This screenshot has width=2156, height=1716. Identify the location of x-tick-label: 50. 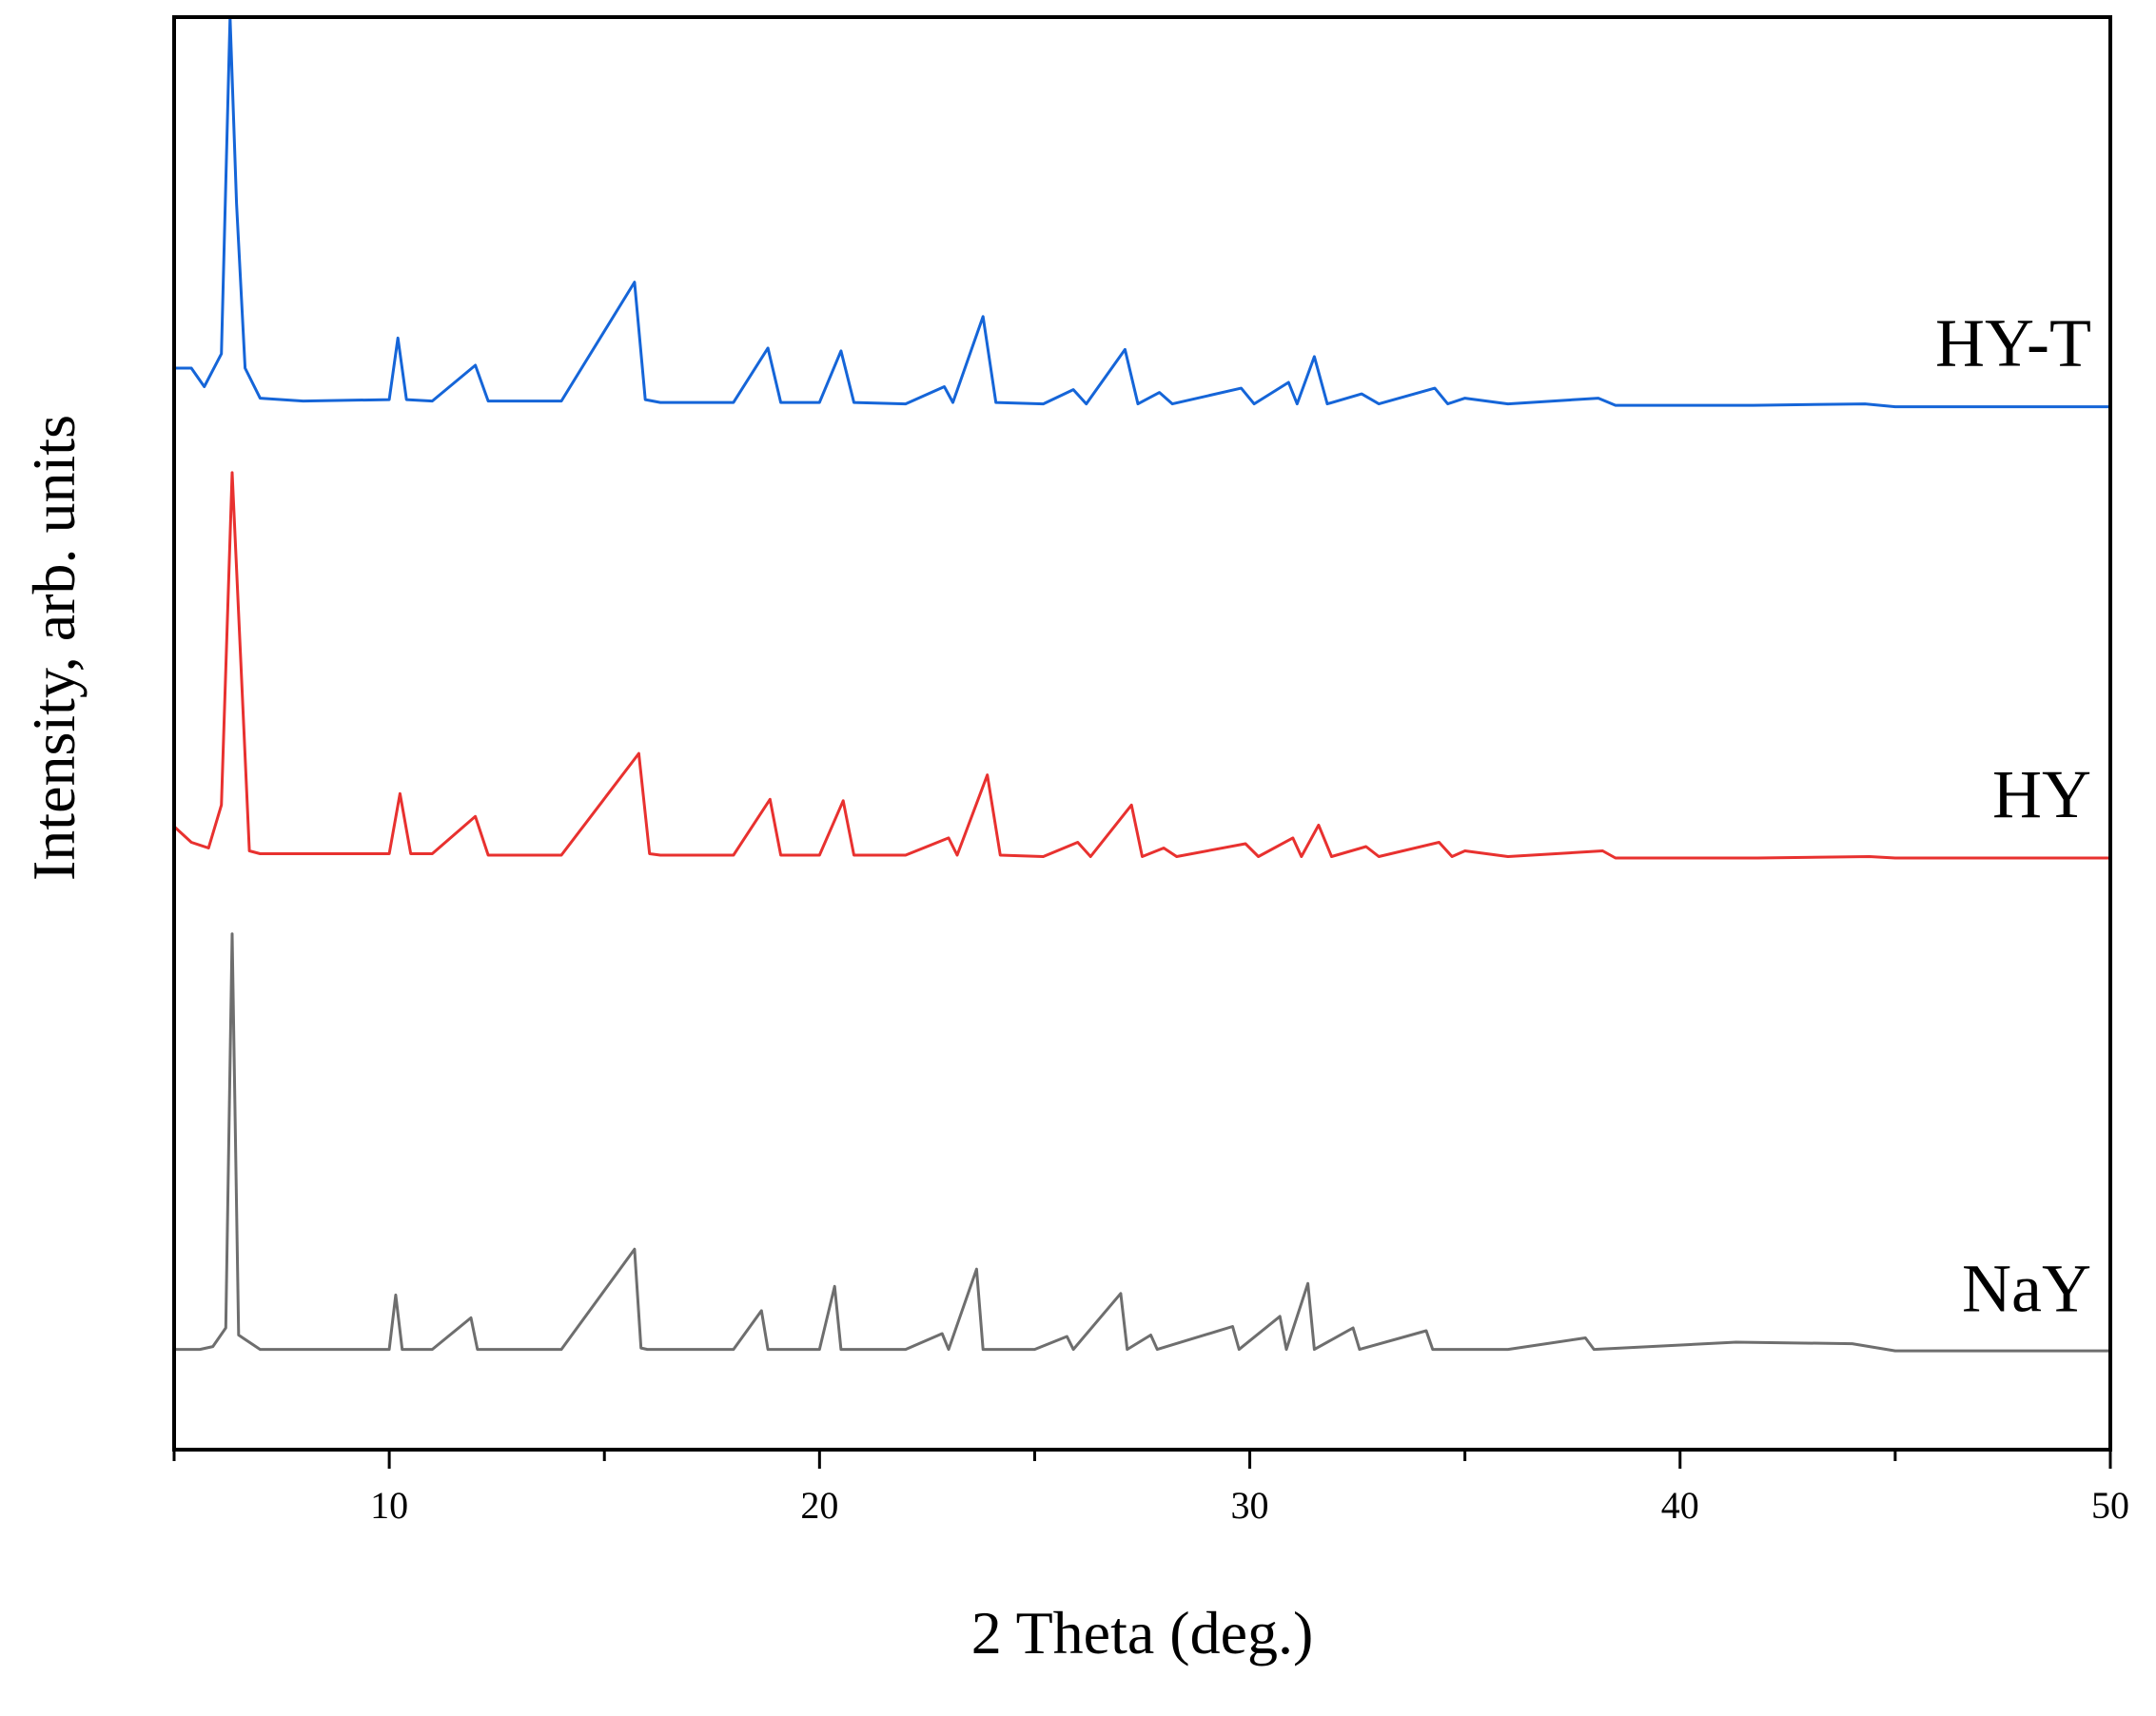
(2110, 1505).